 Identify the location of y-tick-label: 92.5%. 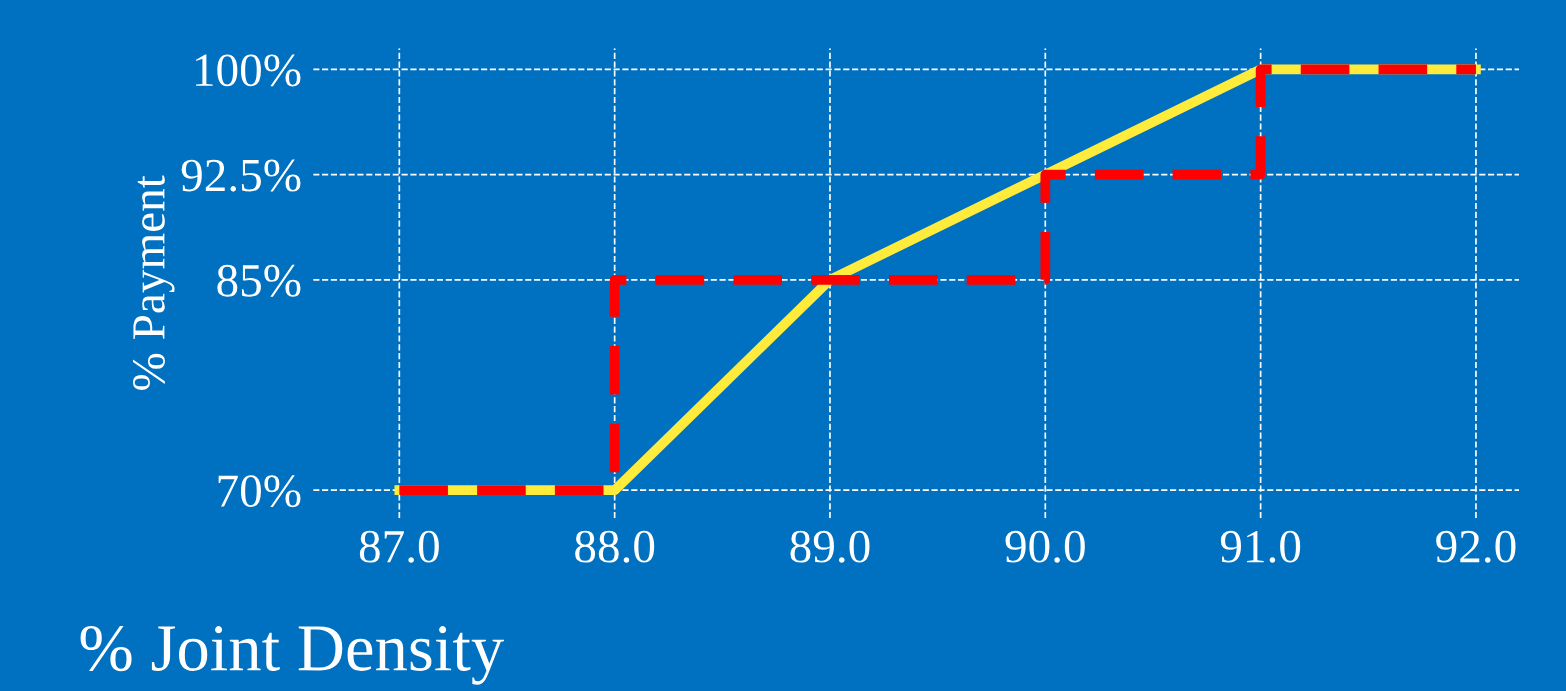
(241, 175).